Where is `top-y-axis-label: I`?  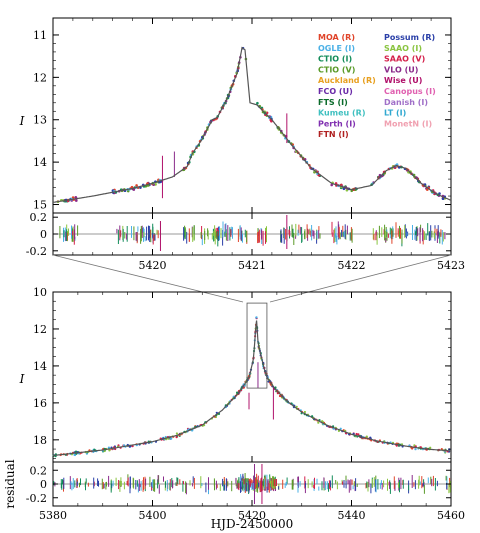
top-y-axis-label: I is located at coordinates (22, 121).